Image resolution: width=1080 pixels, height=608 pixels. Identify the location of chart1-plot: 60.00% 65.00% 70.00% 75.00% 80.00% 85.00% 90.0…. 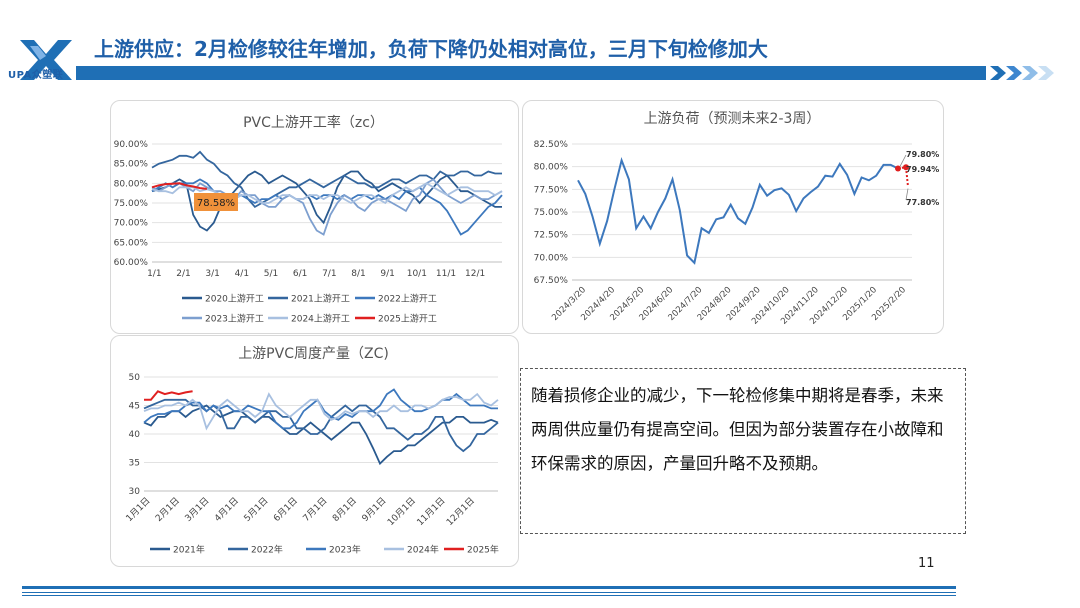
(308, 232).